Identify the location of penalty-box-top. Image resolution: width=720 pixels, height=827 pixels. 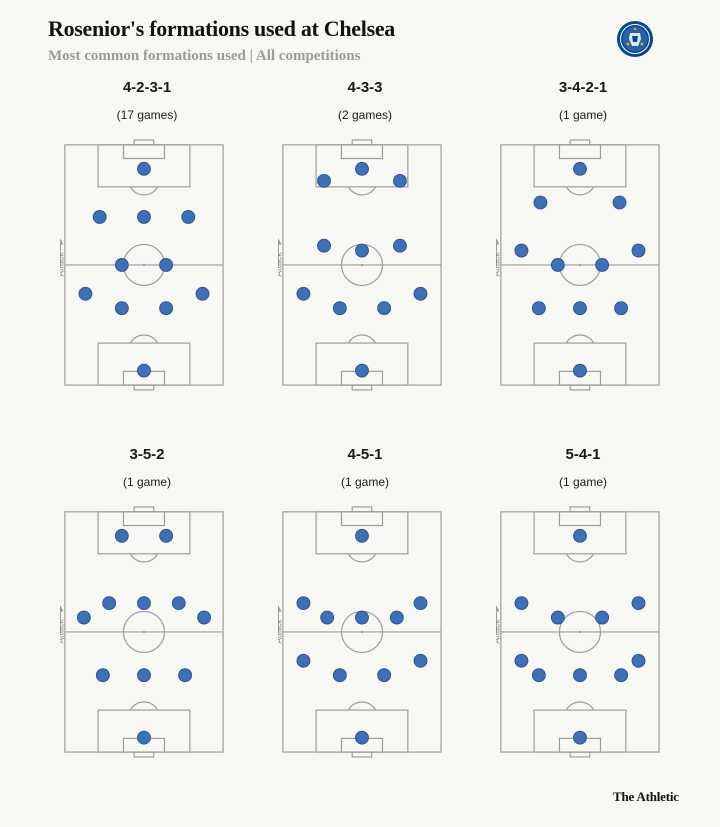
(144, 533).